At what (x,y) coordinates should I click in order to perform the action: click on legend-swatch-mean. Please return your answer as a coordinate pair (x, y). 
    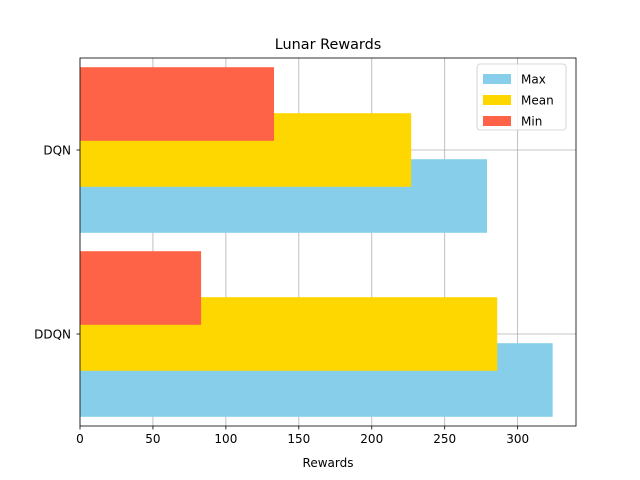
    Looking at the image, I should click on (497, 100).